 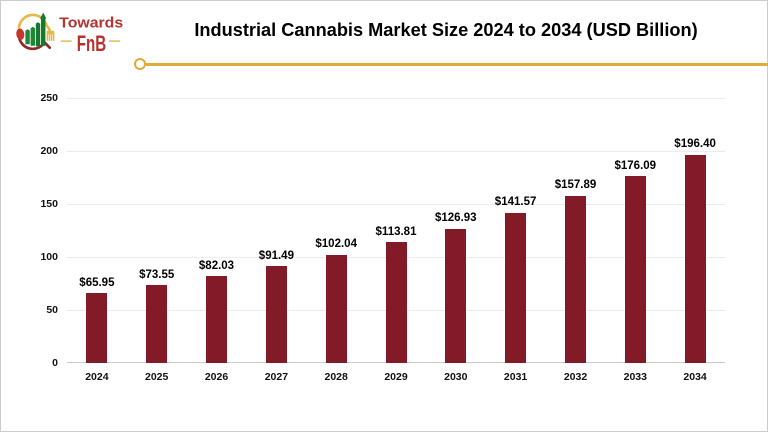 I want to click on svg-text: FnB, so click(x=91, y=43).